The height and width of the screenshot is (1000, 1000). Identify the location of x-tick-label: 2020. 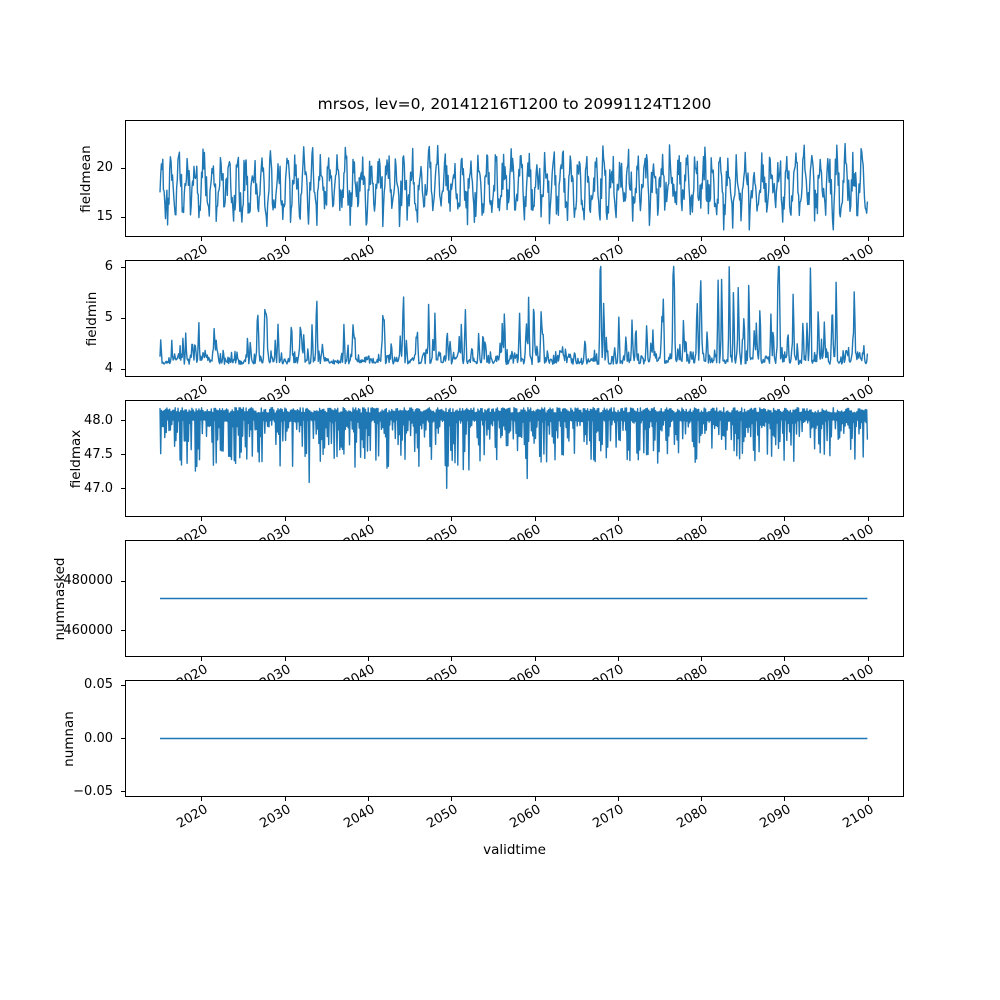
(192, 817).